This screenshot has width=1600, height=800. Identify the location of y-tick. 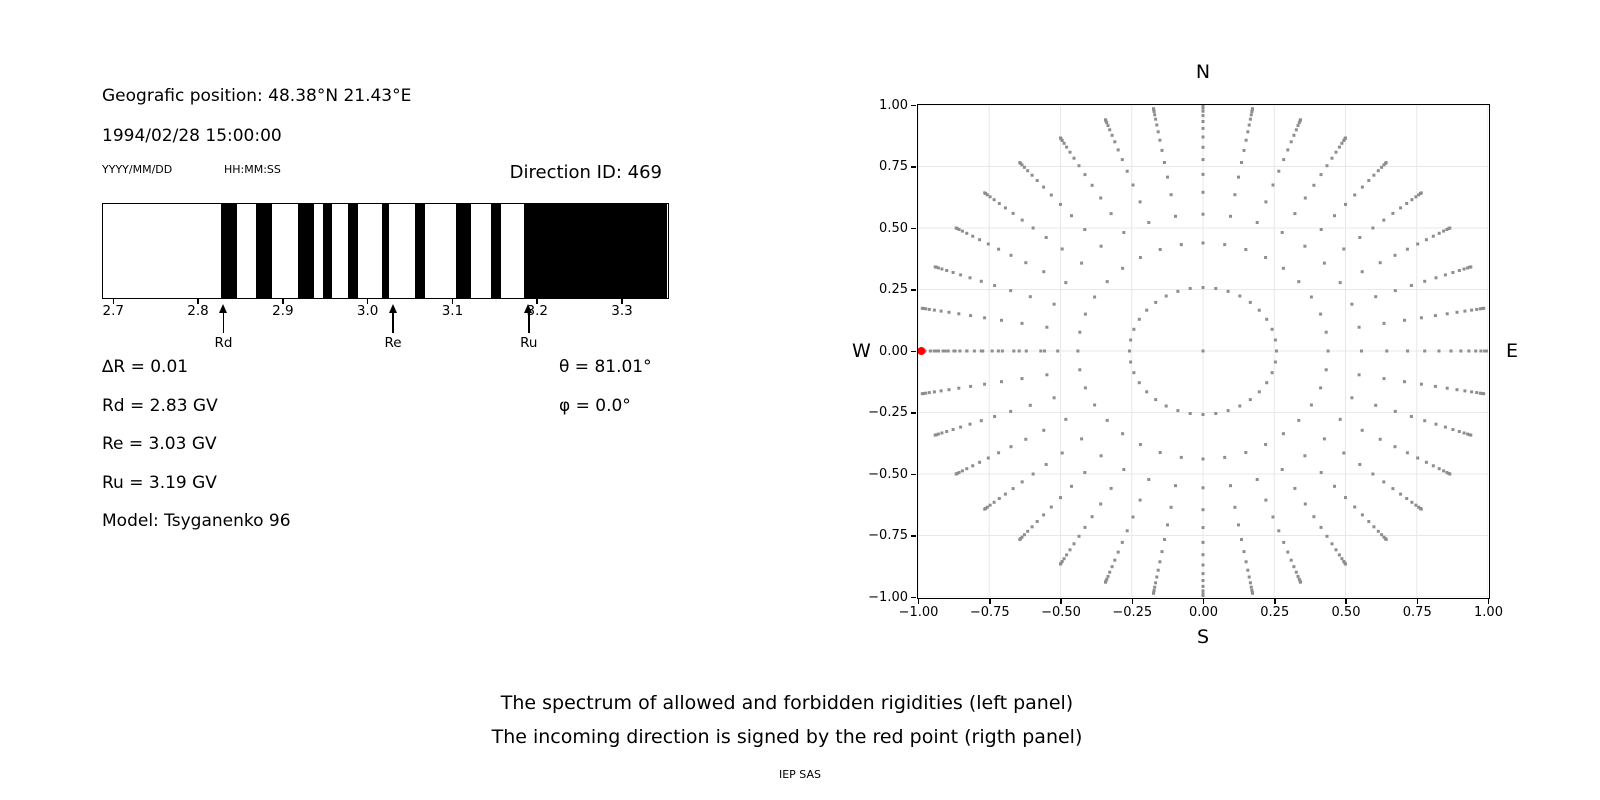
(913, 167).